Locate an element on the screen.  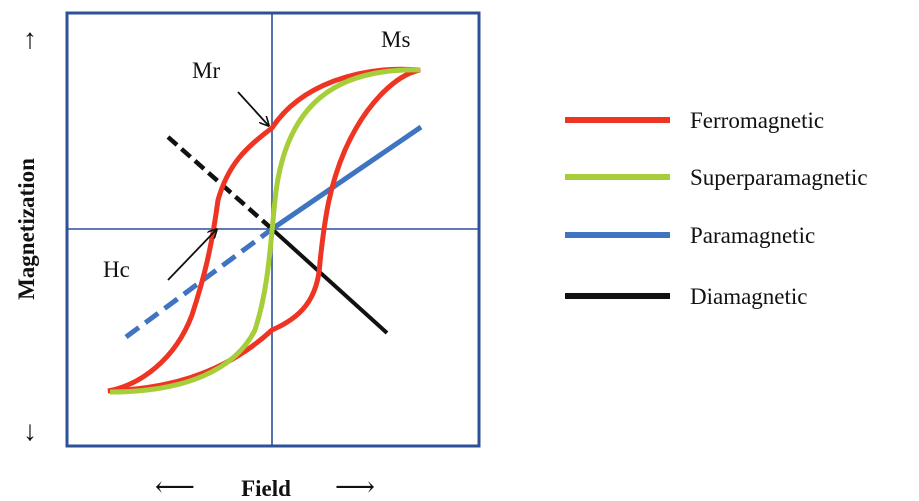
diamagnetic-curve-solid is located at coordinates (329, 281).